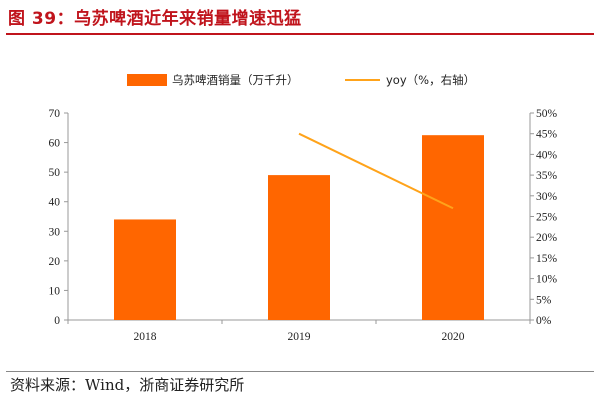  What do you see at coordinates (235, 80) in the screenshot?
I see `legend-label-bar: 乌苏啤酒销量（万千升）` at bounding box center [235, 80].